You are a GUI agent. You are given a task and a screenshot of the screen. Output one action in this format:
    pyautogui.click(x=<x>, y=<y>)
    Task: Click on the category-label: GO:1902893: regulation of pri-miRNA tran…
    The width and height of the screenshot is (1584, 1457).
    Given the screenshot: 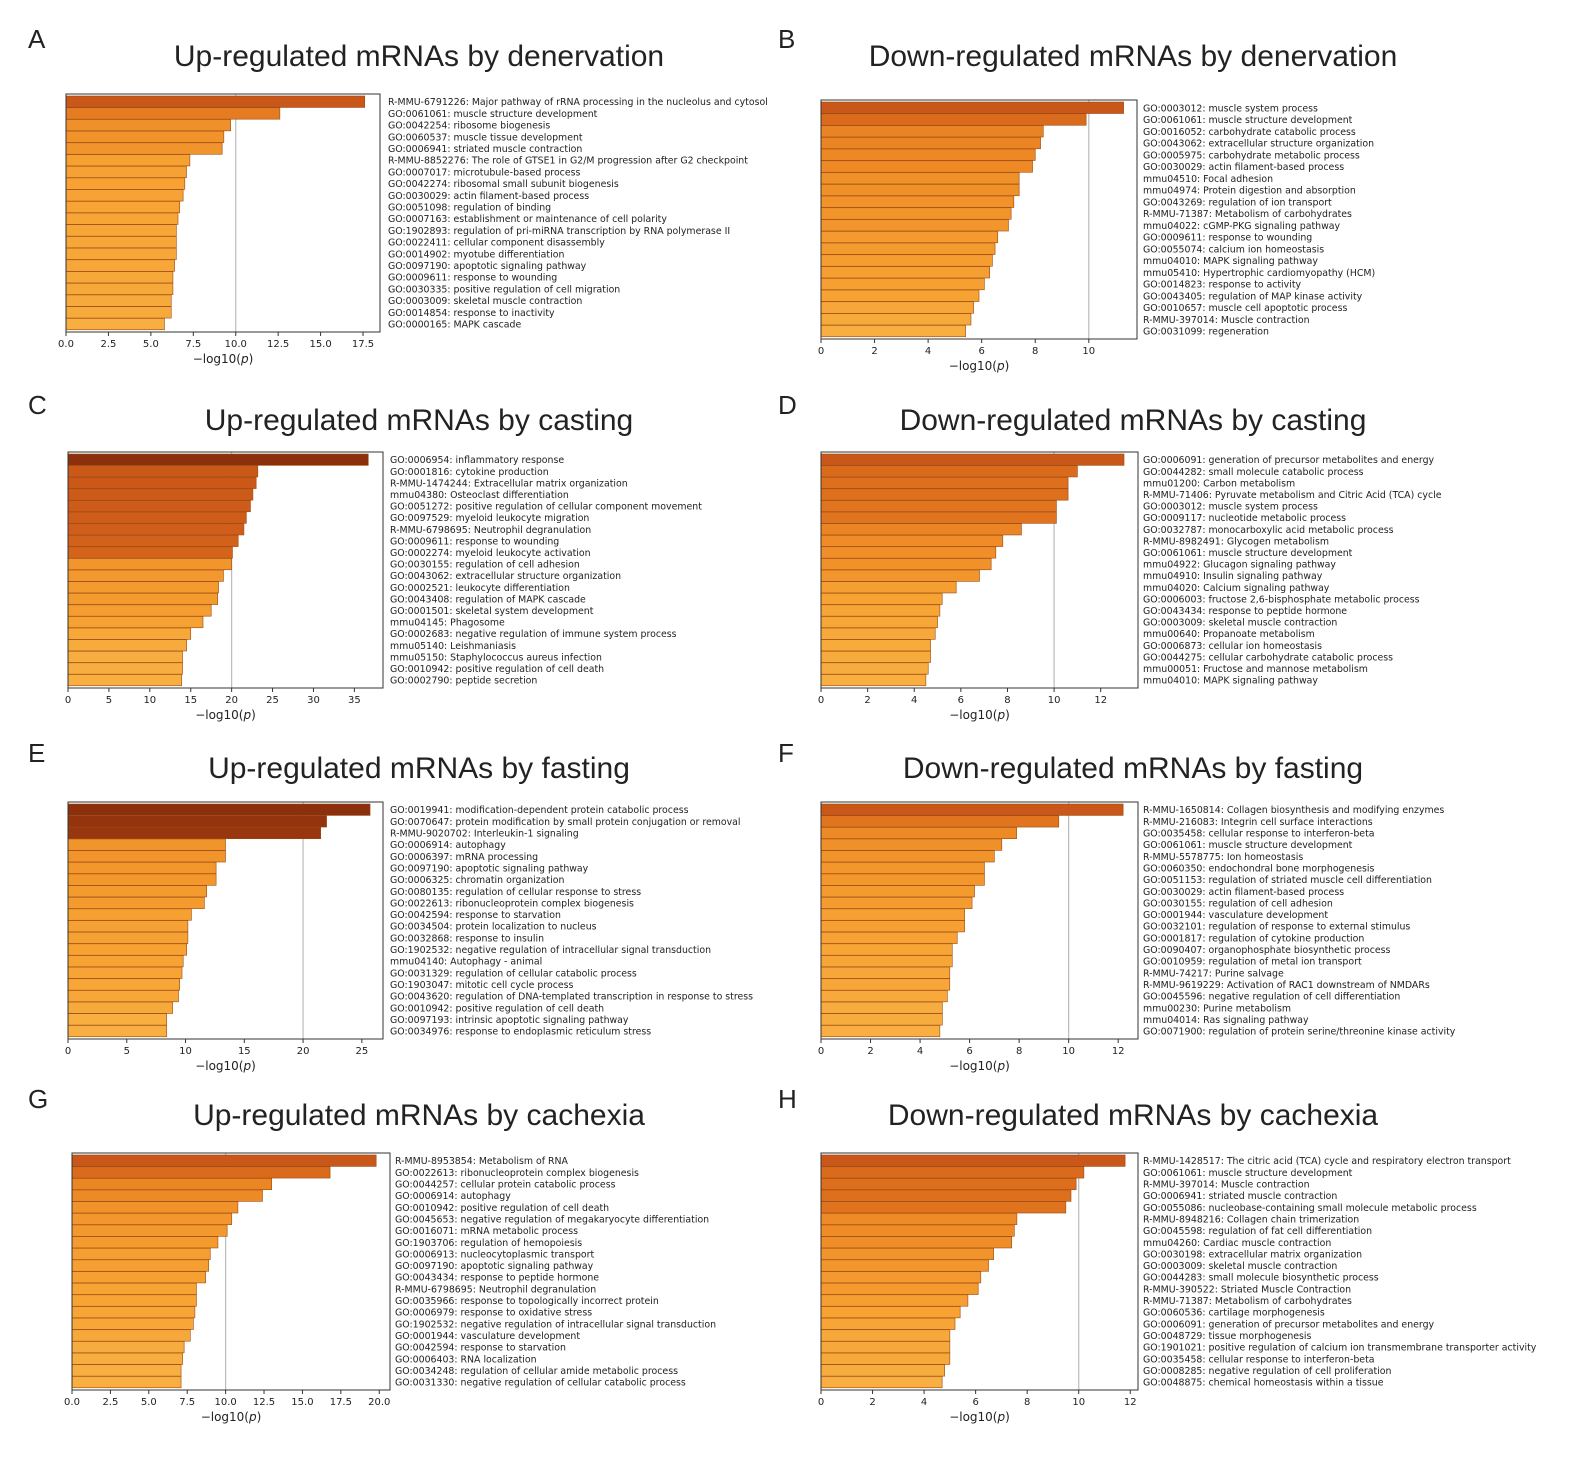 What is the action you would take?
    pyautogui.click(x=559, y=231)
    